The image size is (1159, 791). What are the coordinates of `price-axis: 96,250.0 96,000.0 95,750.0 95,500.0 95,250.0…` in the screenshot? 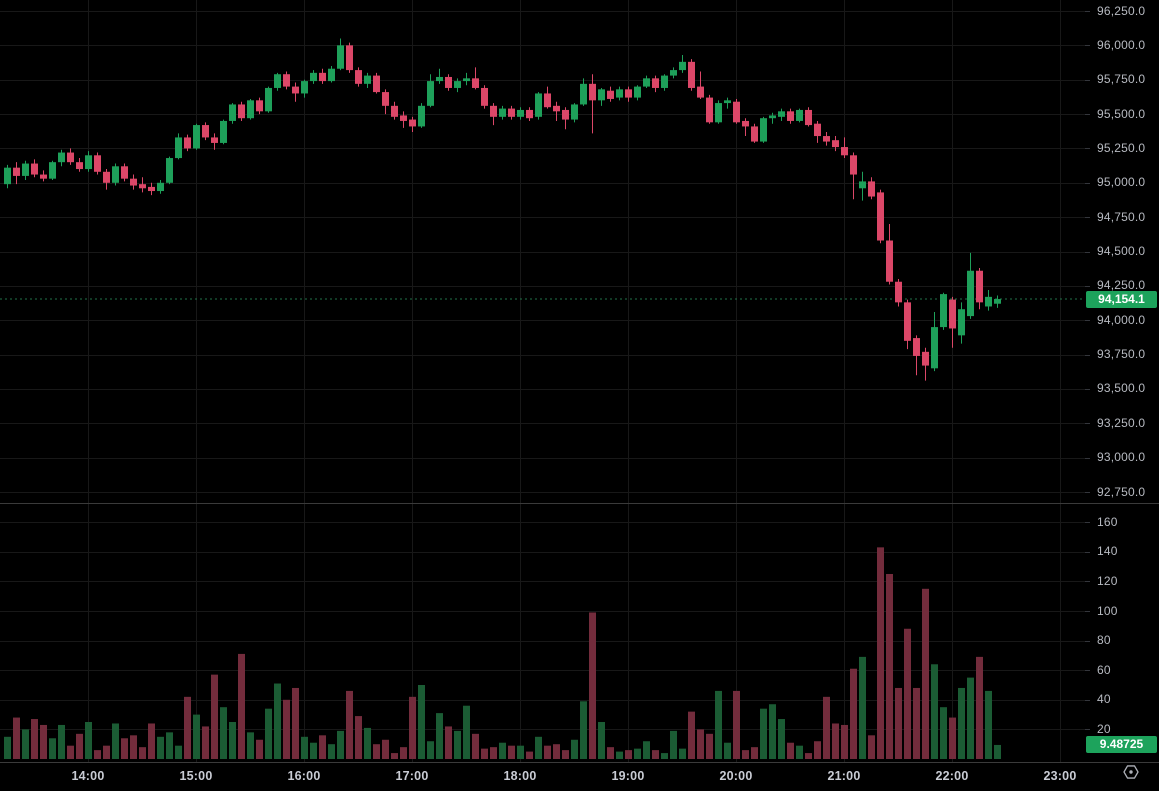 It's located at (1122, 381).